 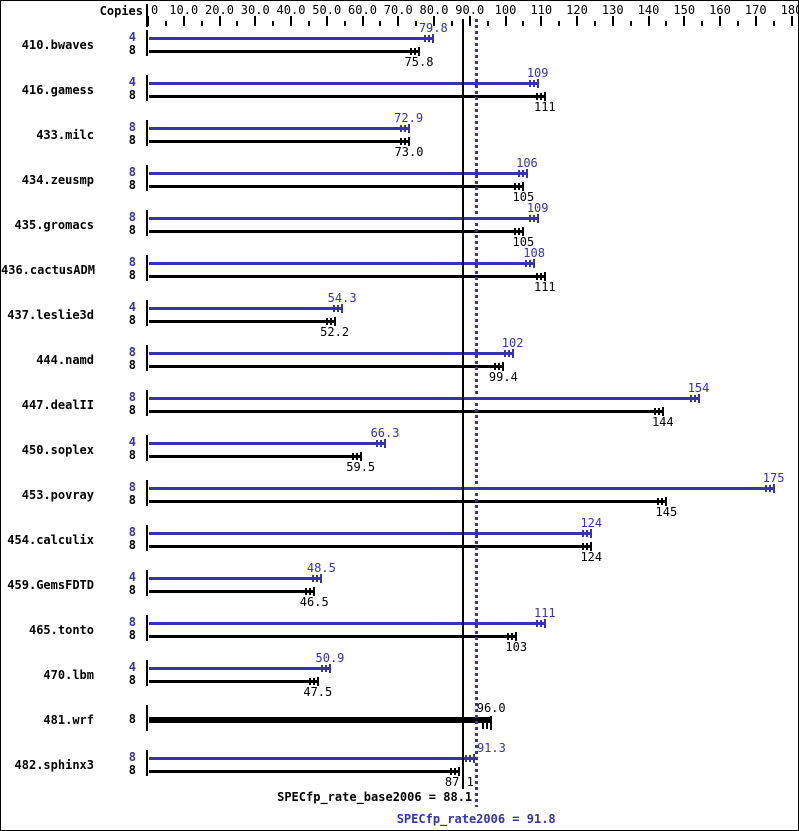 What do you see at coordinates (65, 135) in the screenshot?
I see `benchmark-label: 433.milc` at bounding box center [65, 135].